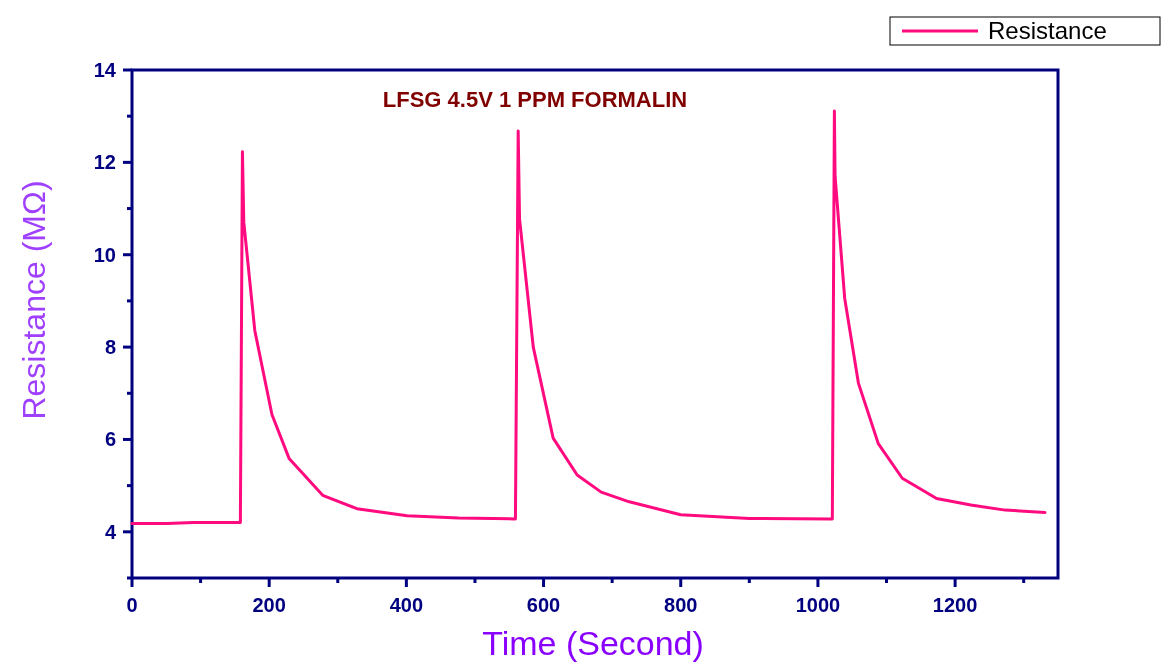  Describe the element at coordinates (104, 254) in the screenshot. I see `y-tick-label: 10` at that location.